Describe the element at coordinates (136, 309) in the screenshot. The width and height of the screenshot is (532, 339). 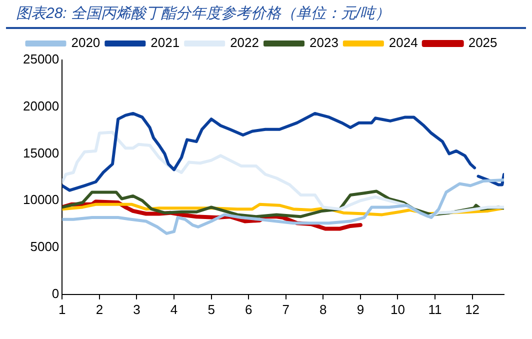
I see `x-tick-label: 3` at that location.